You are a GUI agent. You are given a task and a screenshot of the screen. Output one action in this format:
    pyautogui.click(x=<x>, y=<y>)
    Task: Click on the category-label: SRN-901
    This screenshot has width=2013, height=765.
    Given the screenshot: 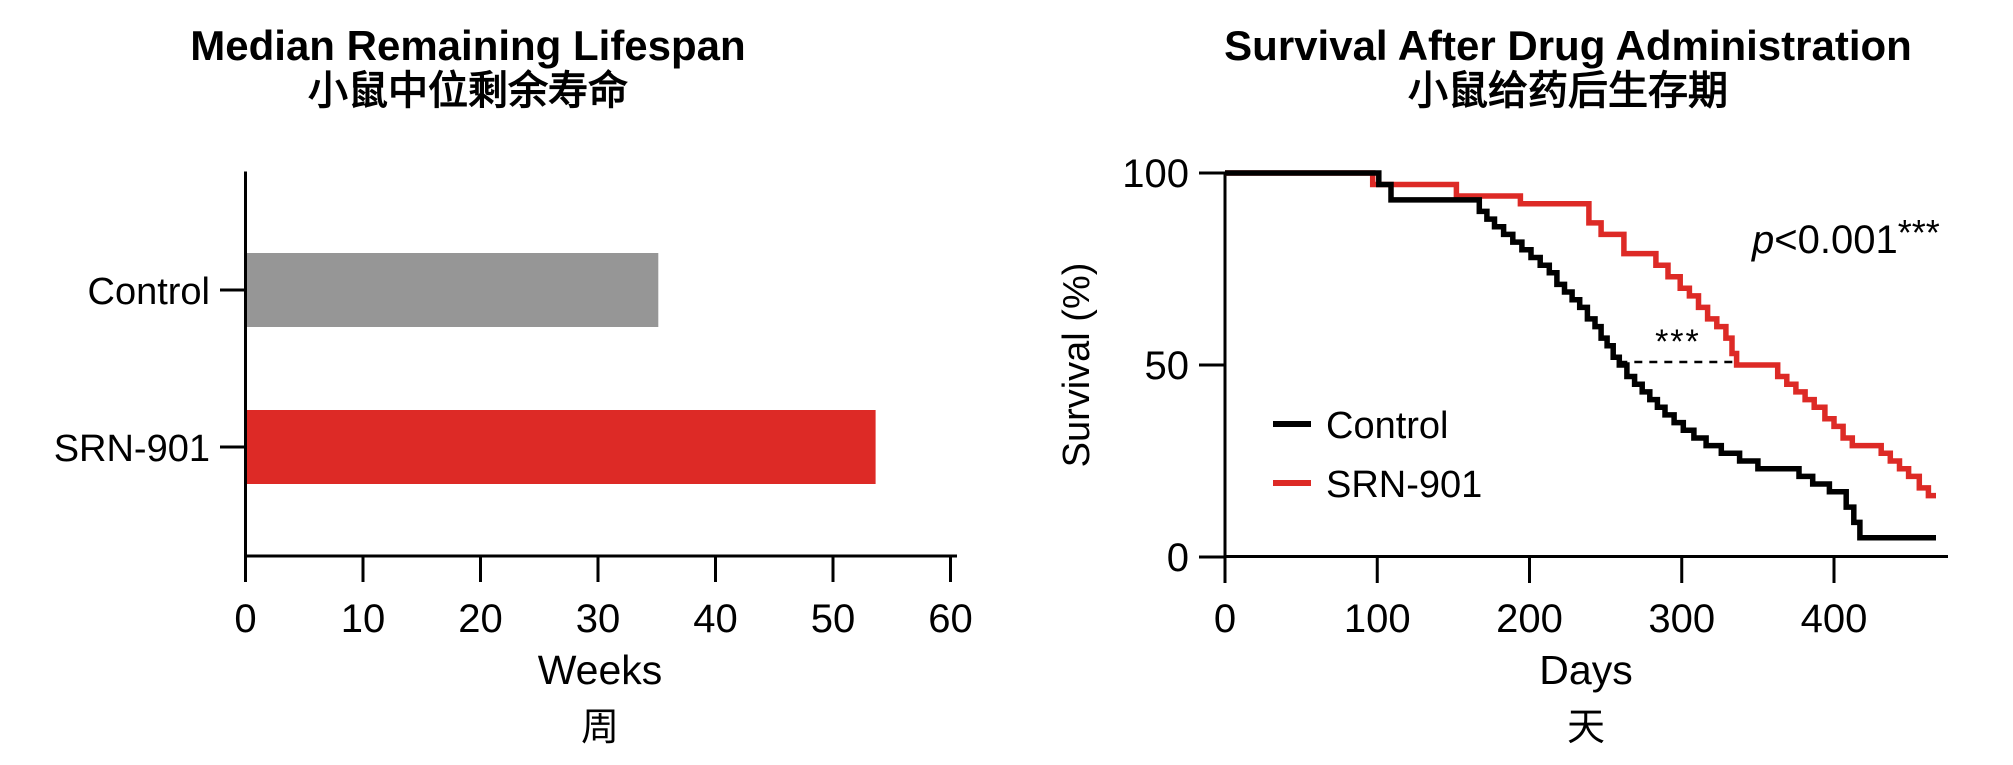 What is the action you would take?
    pyautogui.click(x=132, y=449)
    